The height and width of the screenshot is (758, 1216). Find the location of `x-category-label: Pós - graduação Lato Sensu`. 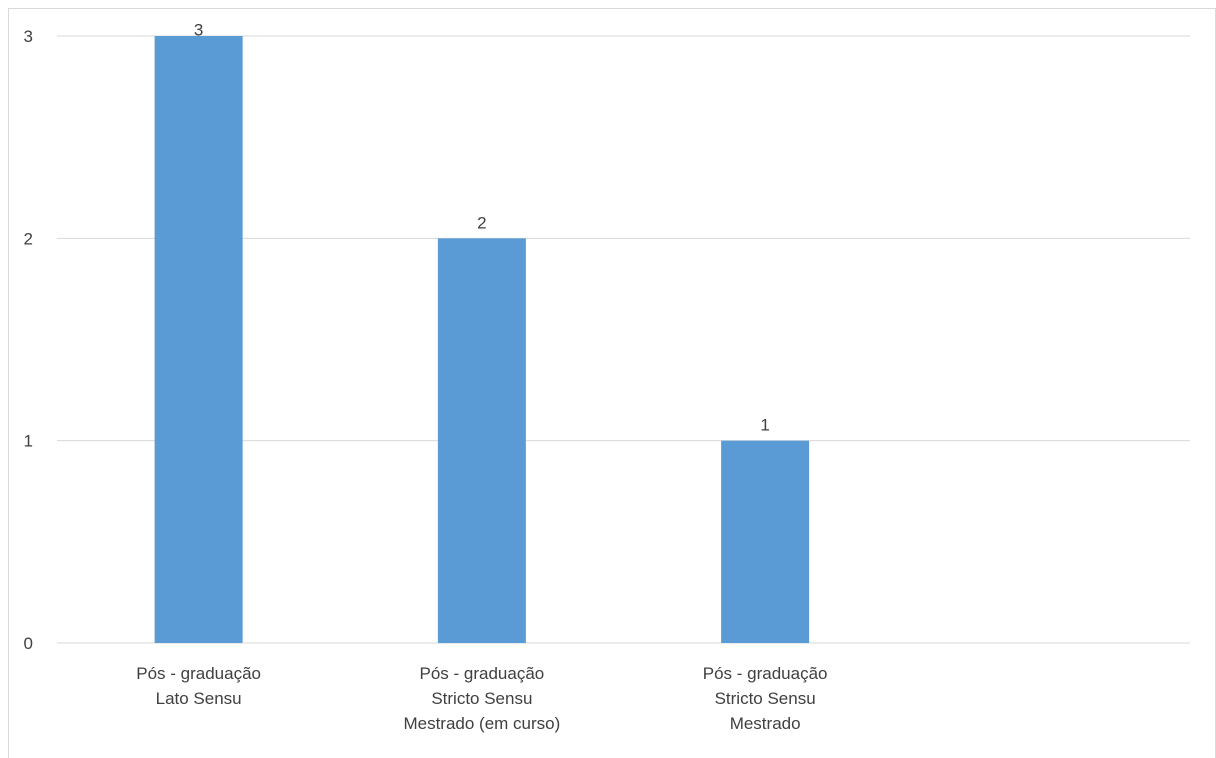

x-category-label: Pós - graduação Lato Sensu is located at coordinates (198, 686).